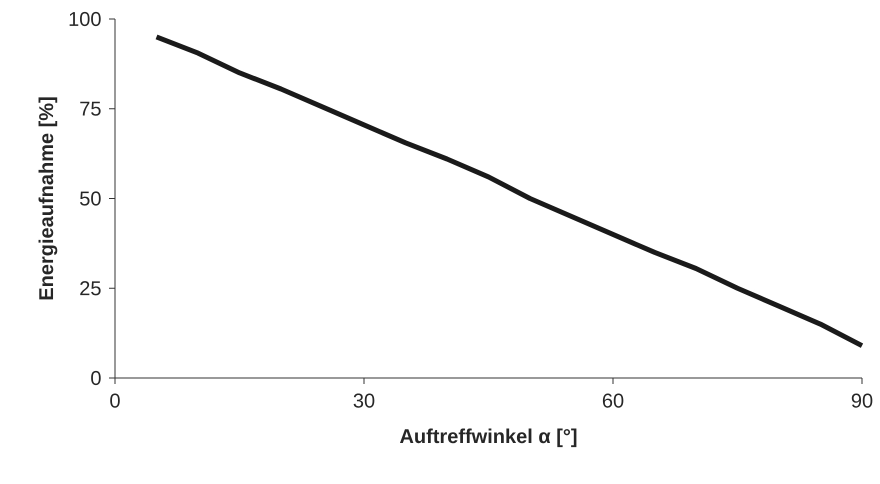 This screenshot has width=880, height=484. What do you see at coordinates (488, 438) in the screenshot?
I see `x-axis-title: Auftreffwinkel α [°]` at bounding box center [488, 438].